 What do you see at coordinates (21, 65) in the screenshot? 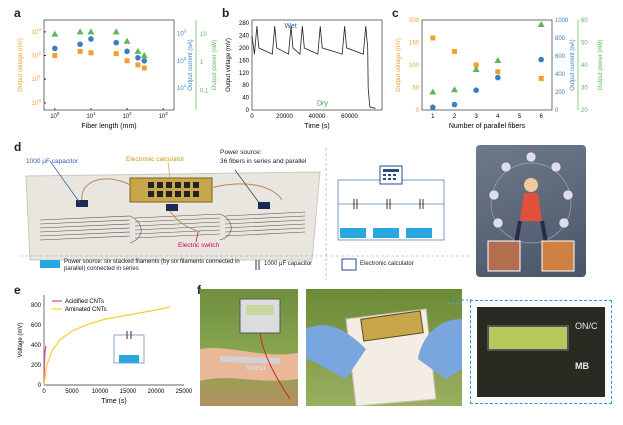
I see `y-label-a: Output voltage (mV)` at bounding box center [21, 65].